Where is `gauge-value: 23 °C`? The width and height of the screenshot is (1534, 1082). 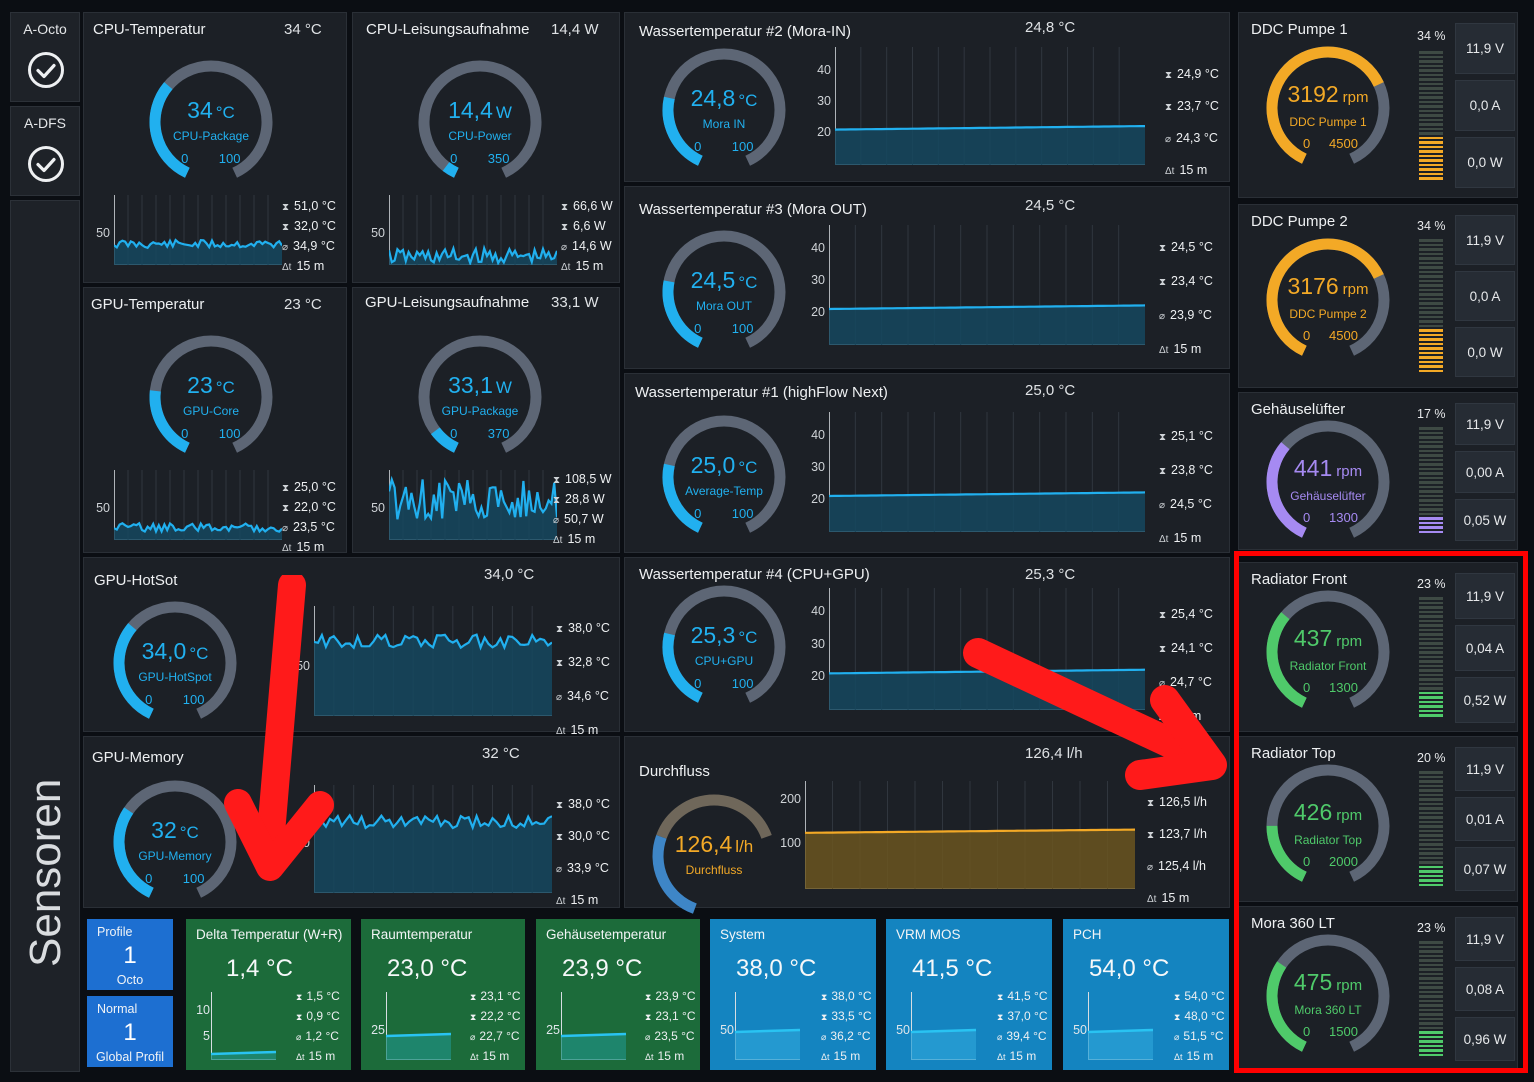
gauge-value: 23 °C is located at coordinates (211, 385).